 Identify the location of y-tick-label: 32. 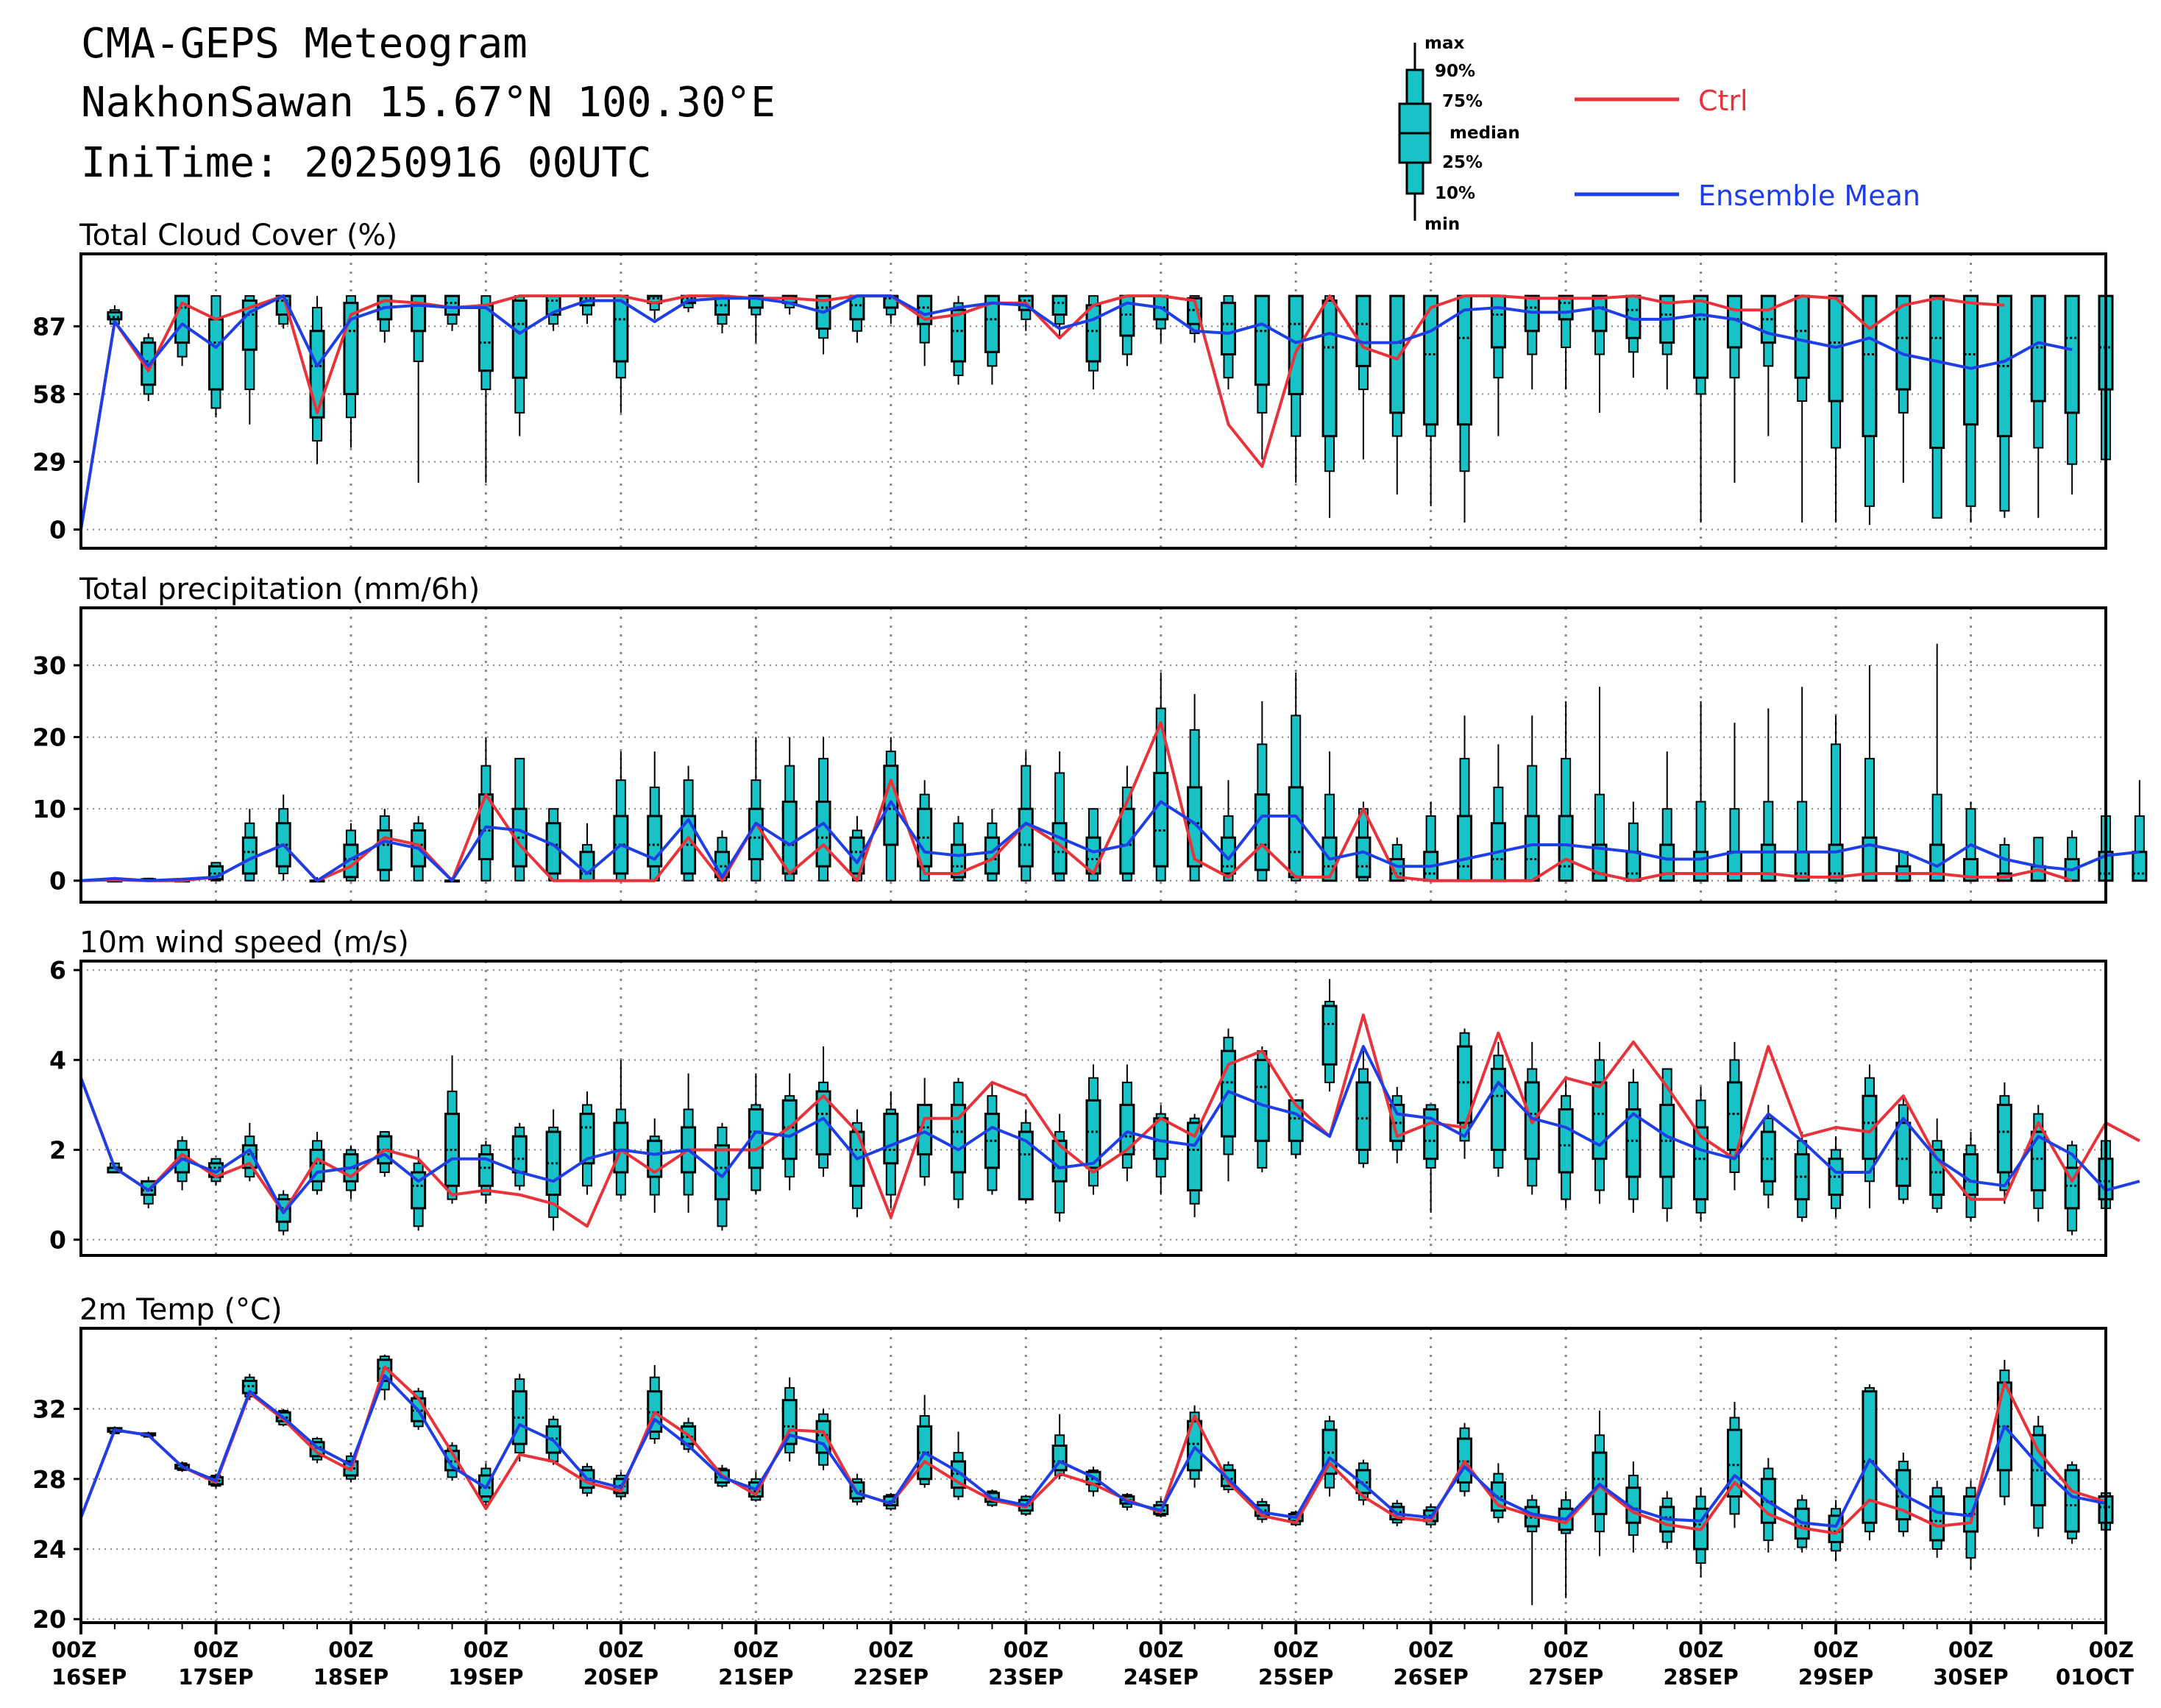
(49, 1410).